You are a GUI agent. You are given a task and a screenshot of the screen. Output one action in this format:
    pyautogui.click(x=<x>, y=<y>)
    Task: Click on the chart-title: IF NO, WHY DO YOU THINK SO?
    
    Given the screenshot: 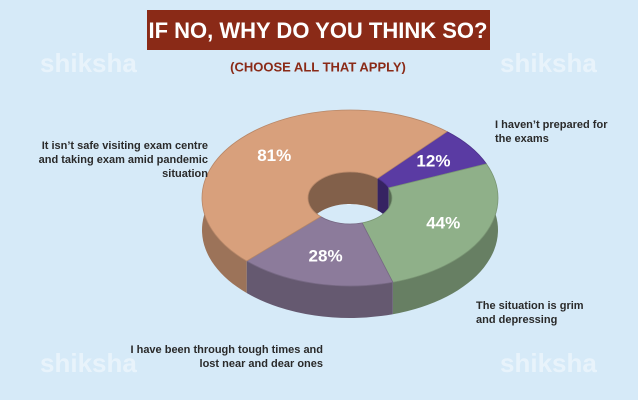 What is the action you would take?
    pyautogui.click(x=318, y=30)
    